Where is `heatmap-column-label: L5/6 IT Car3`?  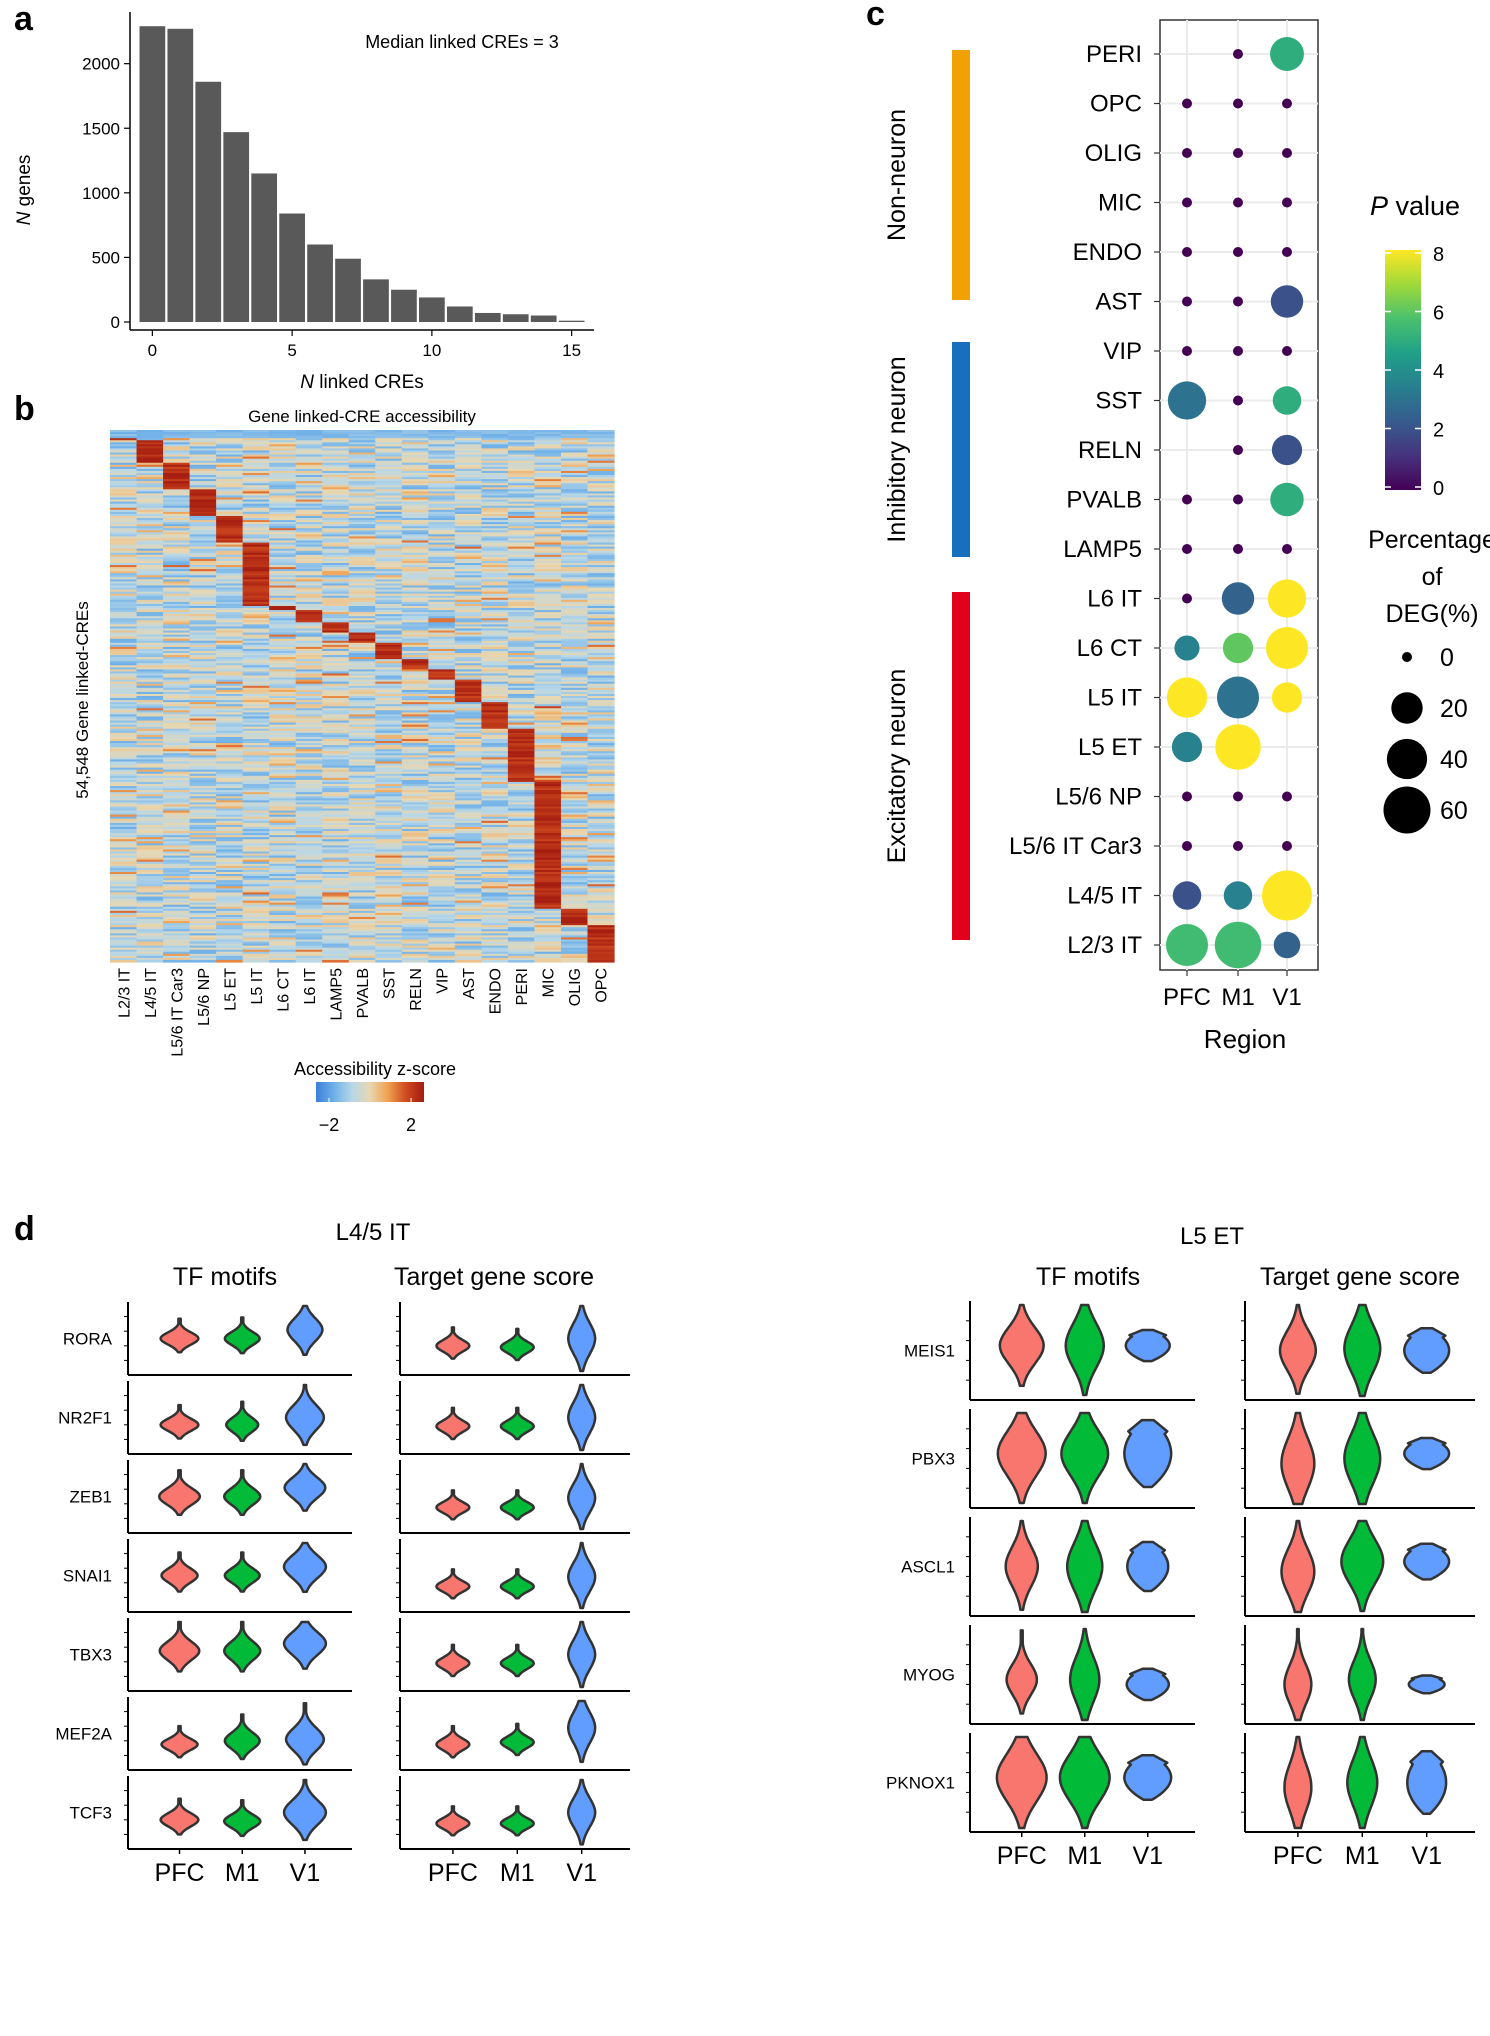 heatmap-column-label: L5/6 IT Car3 is located at coordinates (177, 1012).